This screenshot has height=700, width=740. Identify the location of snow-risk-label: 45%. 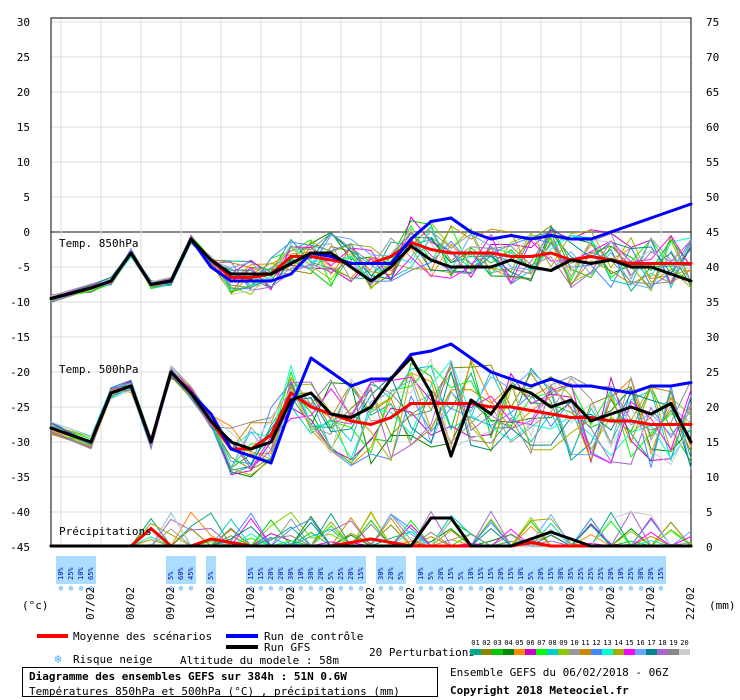
(191, 573).